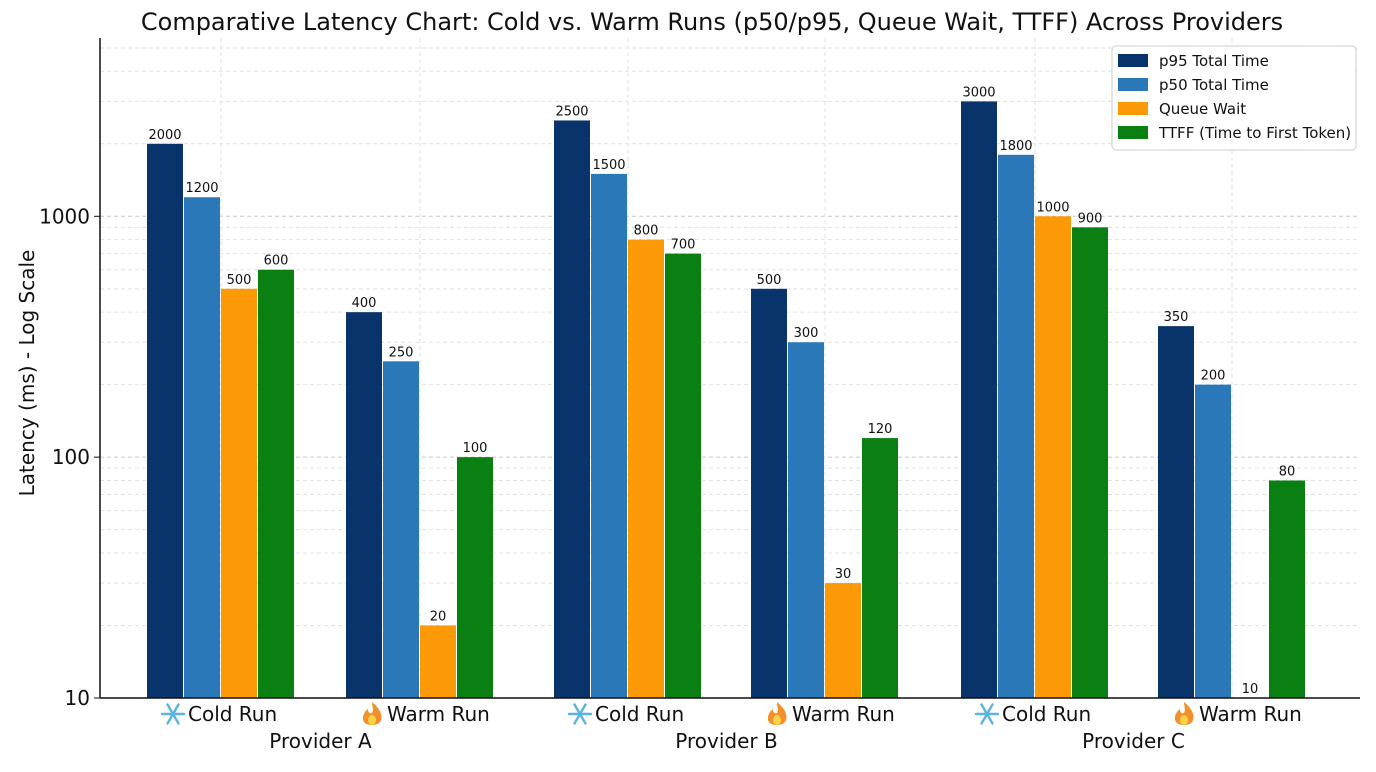 The image size is (1376, 772). I want to click on legend-item: Queue Wait, so click(1182, 109).